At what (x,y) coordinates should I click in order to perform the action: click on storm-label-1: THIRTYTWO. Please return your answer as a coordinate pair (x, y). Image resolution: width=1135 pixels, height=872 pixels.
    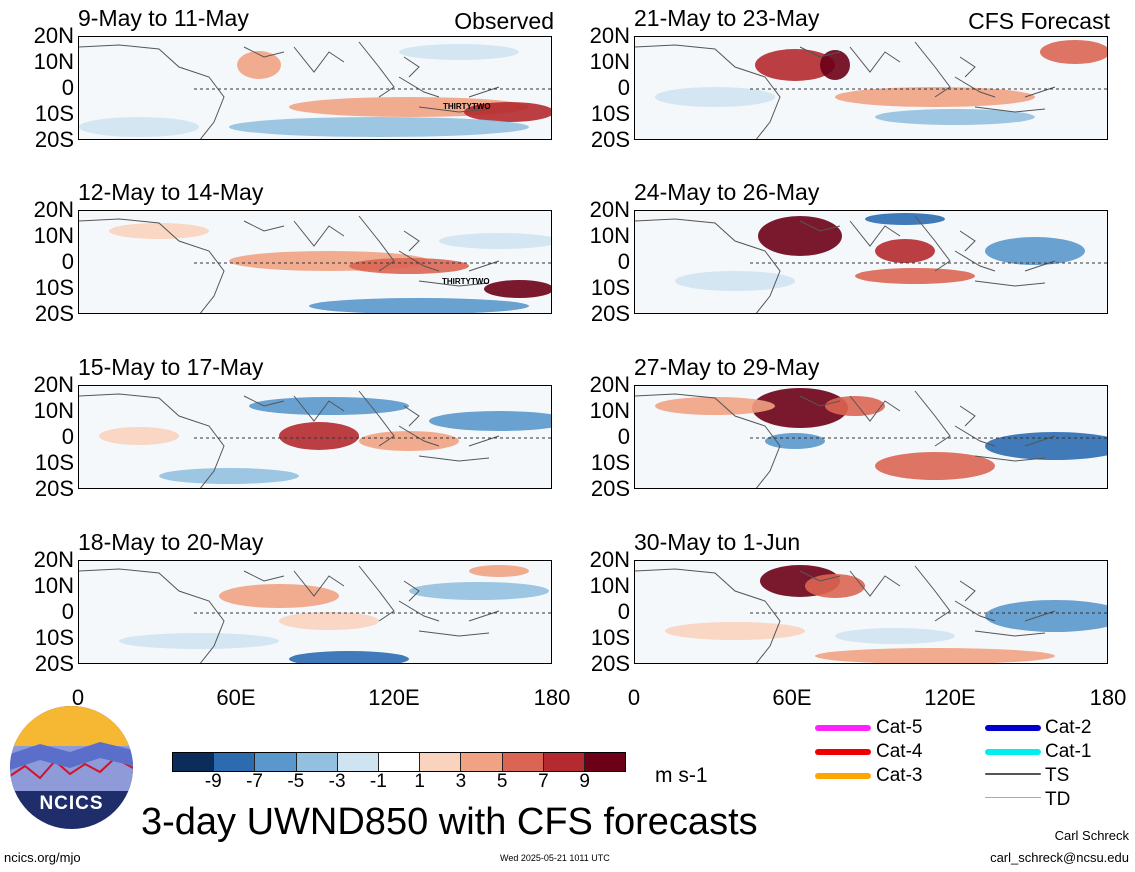
    Looking at the image, I should click on (467, 106).